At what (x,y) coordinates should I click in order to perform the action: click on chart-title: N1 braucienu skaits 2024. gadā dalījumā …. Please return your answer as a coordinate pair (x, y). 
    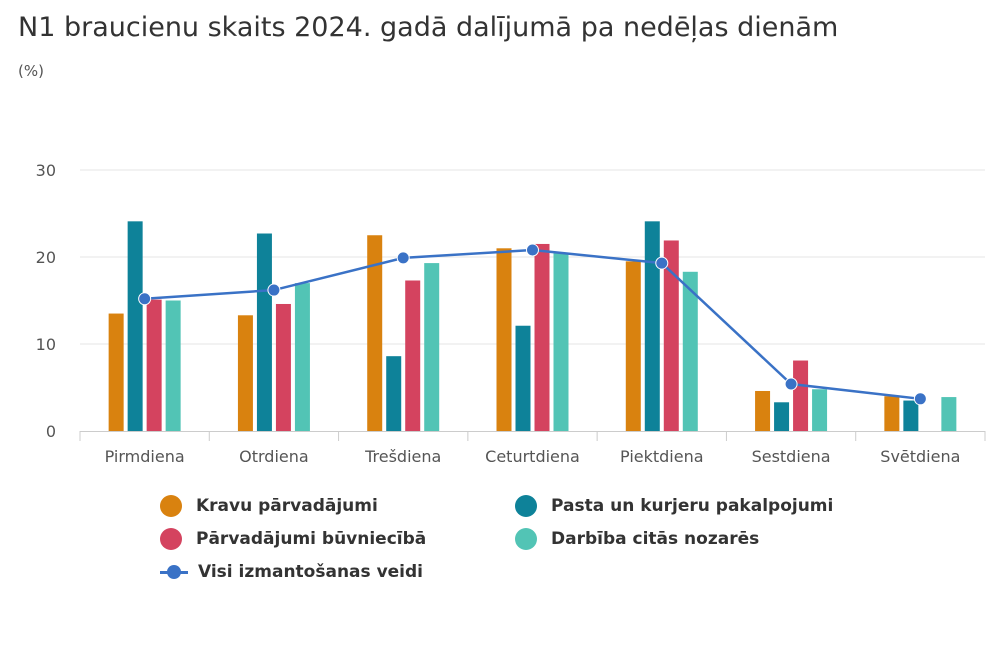
    Looking at the image, I should click on (428, 27).